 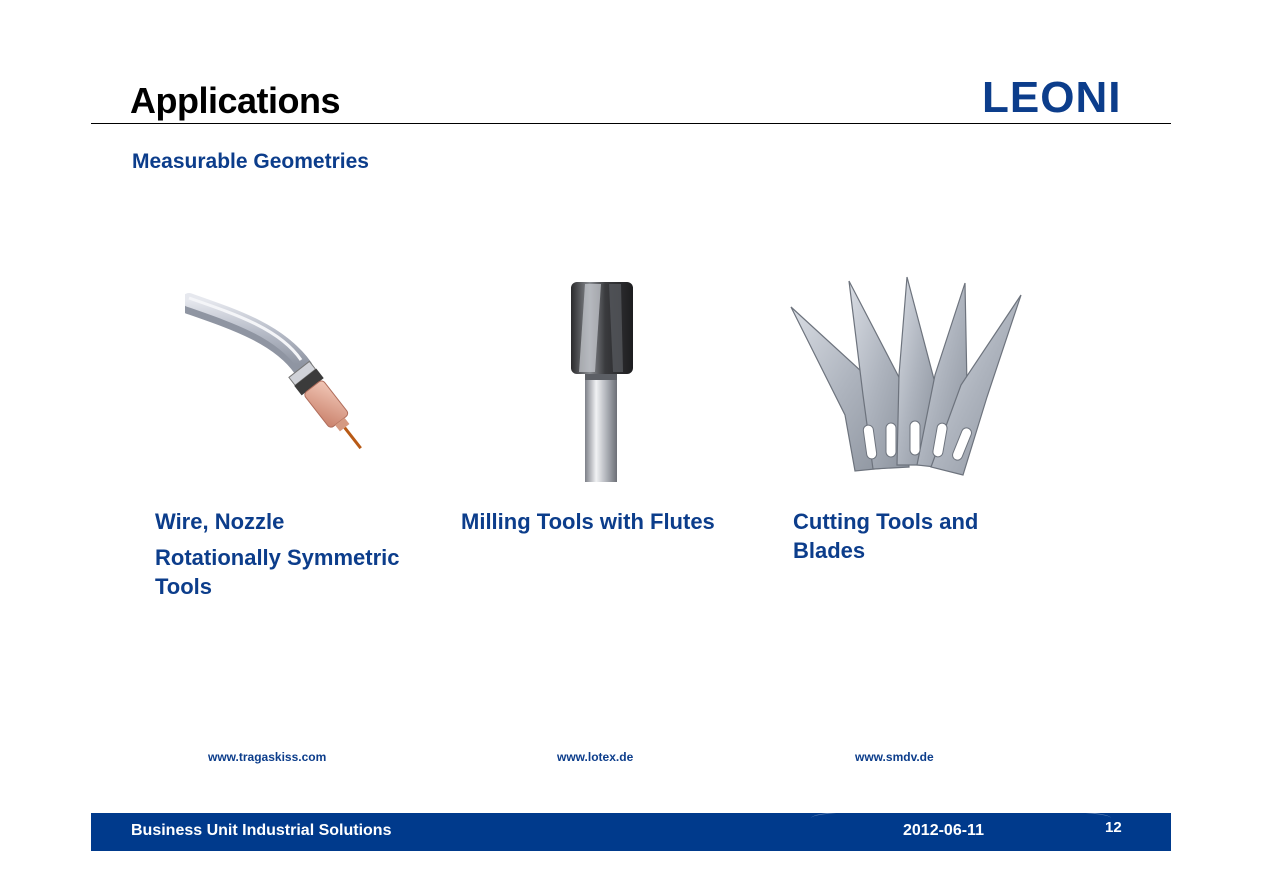 I want to click on caption-line: Cutting Tools and Blades, so click(x=886, y=536).